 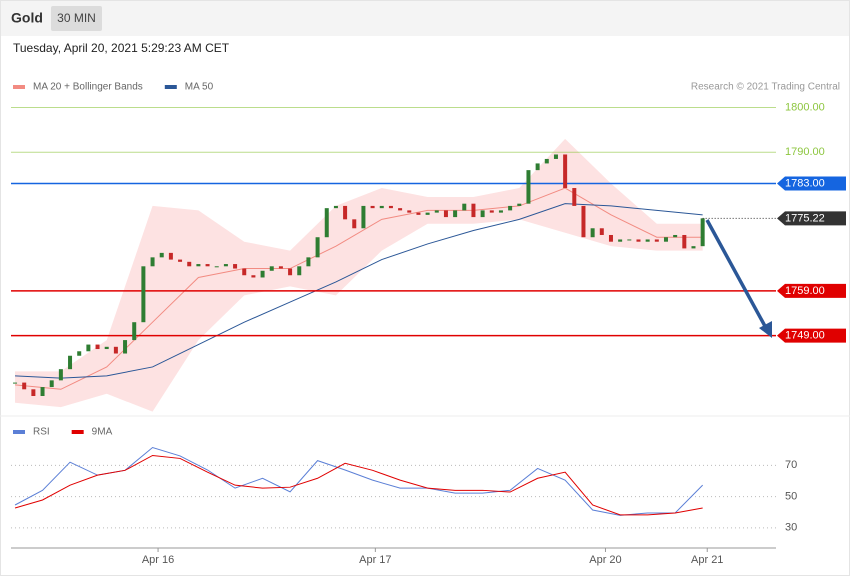 I want to click on timeframe: 30 MIN, so click(x=76, y=18).